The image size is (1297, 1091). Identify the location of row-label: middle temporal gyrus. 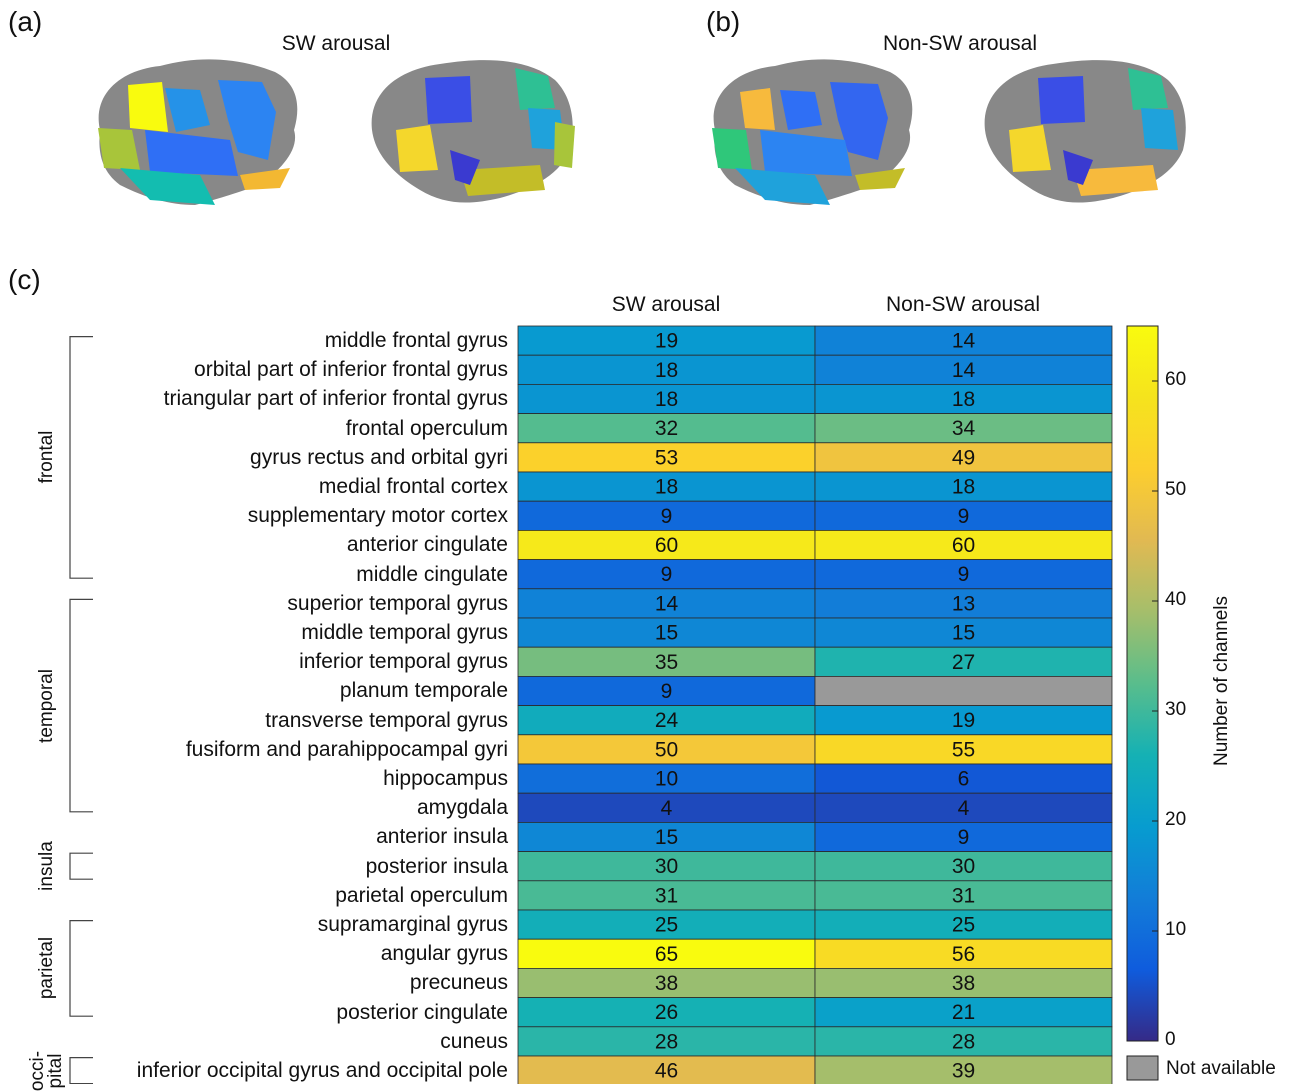
(404, 632).